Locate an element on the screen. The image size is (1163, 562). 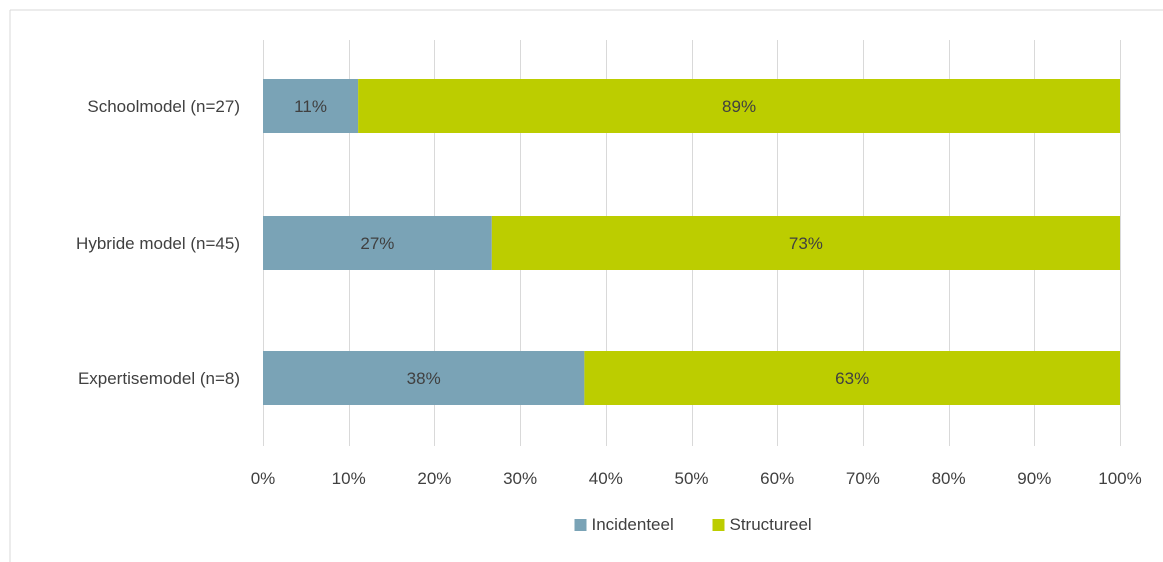
x-axis-ticks: 0% 10% 20% 30% 40% 50% 60% 70% 80% 90% 100% is located at coordinates (696, 478).